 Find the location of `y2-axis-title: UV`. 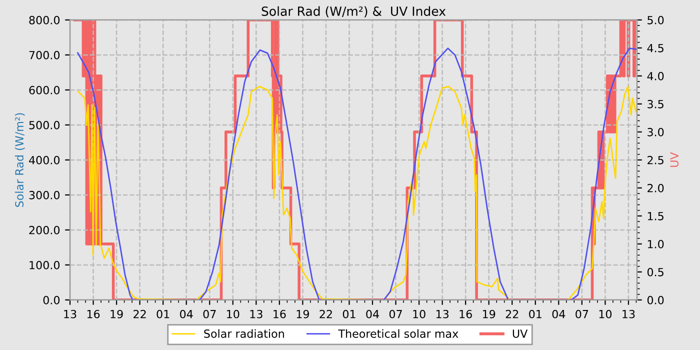

y2-axis-title: UV is located at coordinates (674, 159).